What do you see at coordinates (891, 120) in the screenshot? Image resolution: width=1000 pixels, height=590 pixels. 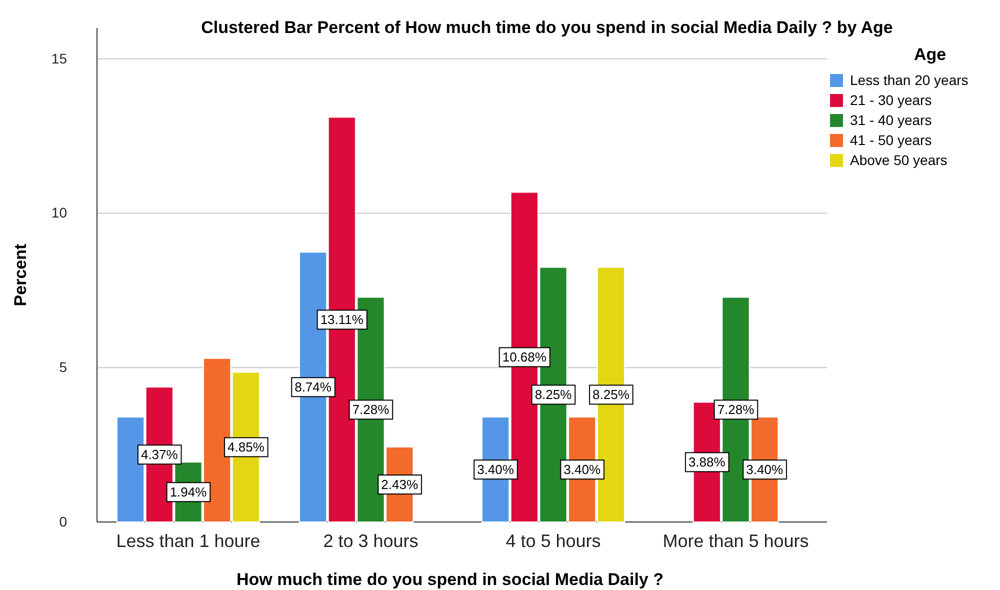 I see `legend-label: 31 - 40 years` at bounding box center [891, 120].